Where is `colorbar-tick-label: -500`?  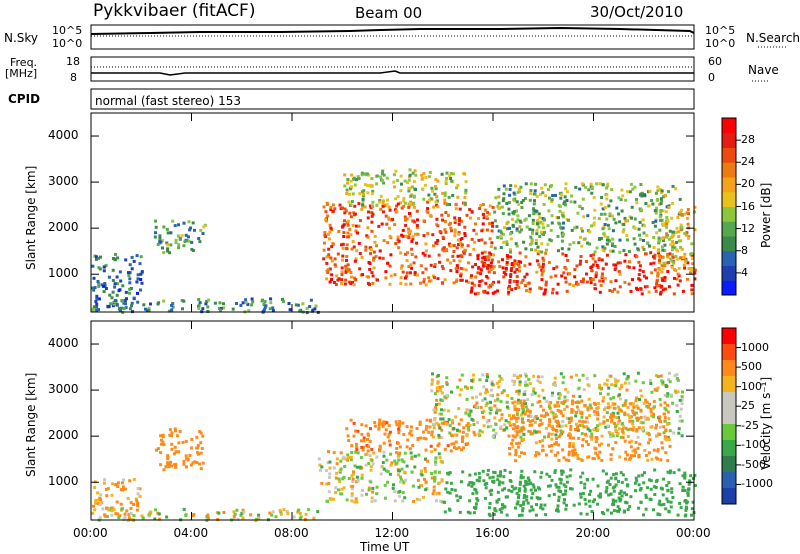
colorbar-tick-label: -500 is located at coordinates (753, 464).